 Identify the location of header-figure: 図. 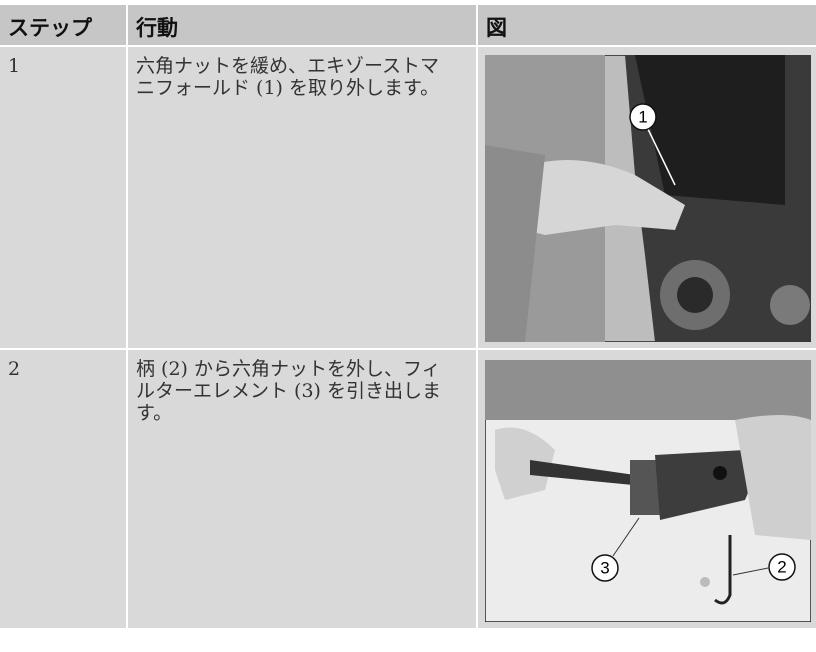
(647, 25).